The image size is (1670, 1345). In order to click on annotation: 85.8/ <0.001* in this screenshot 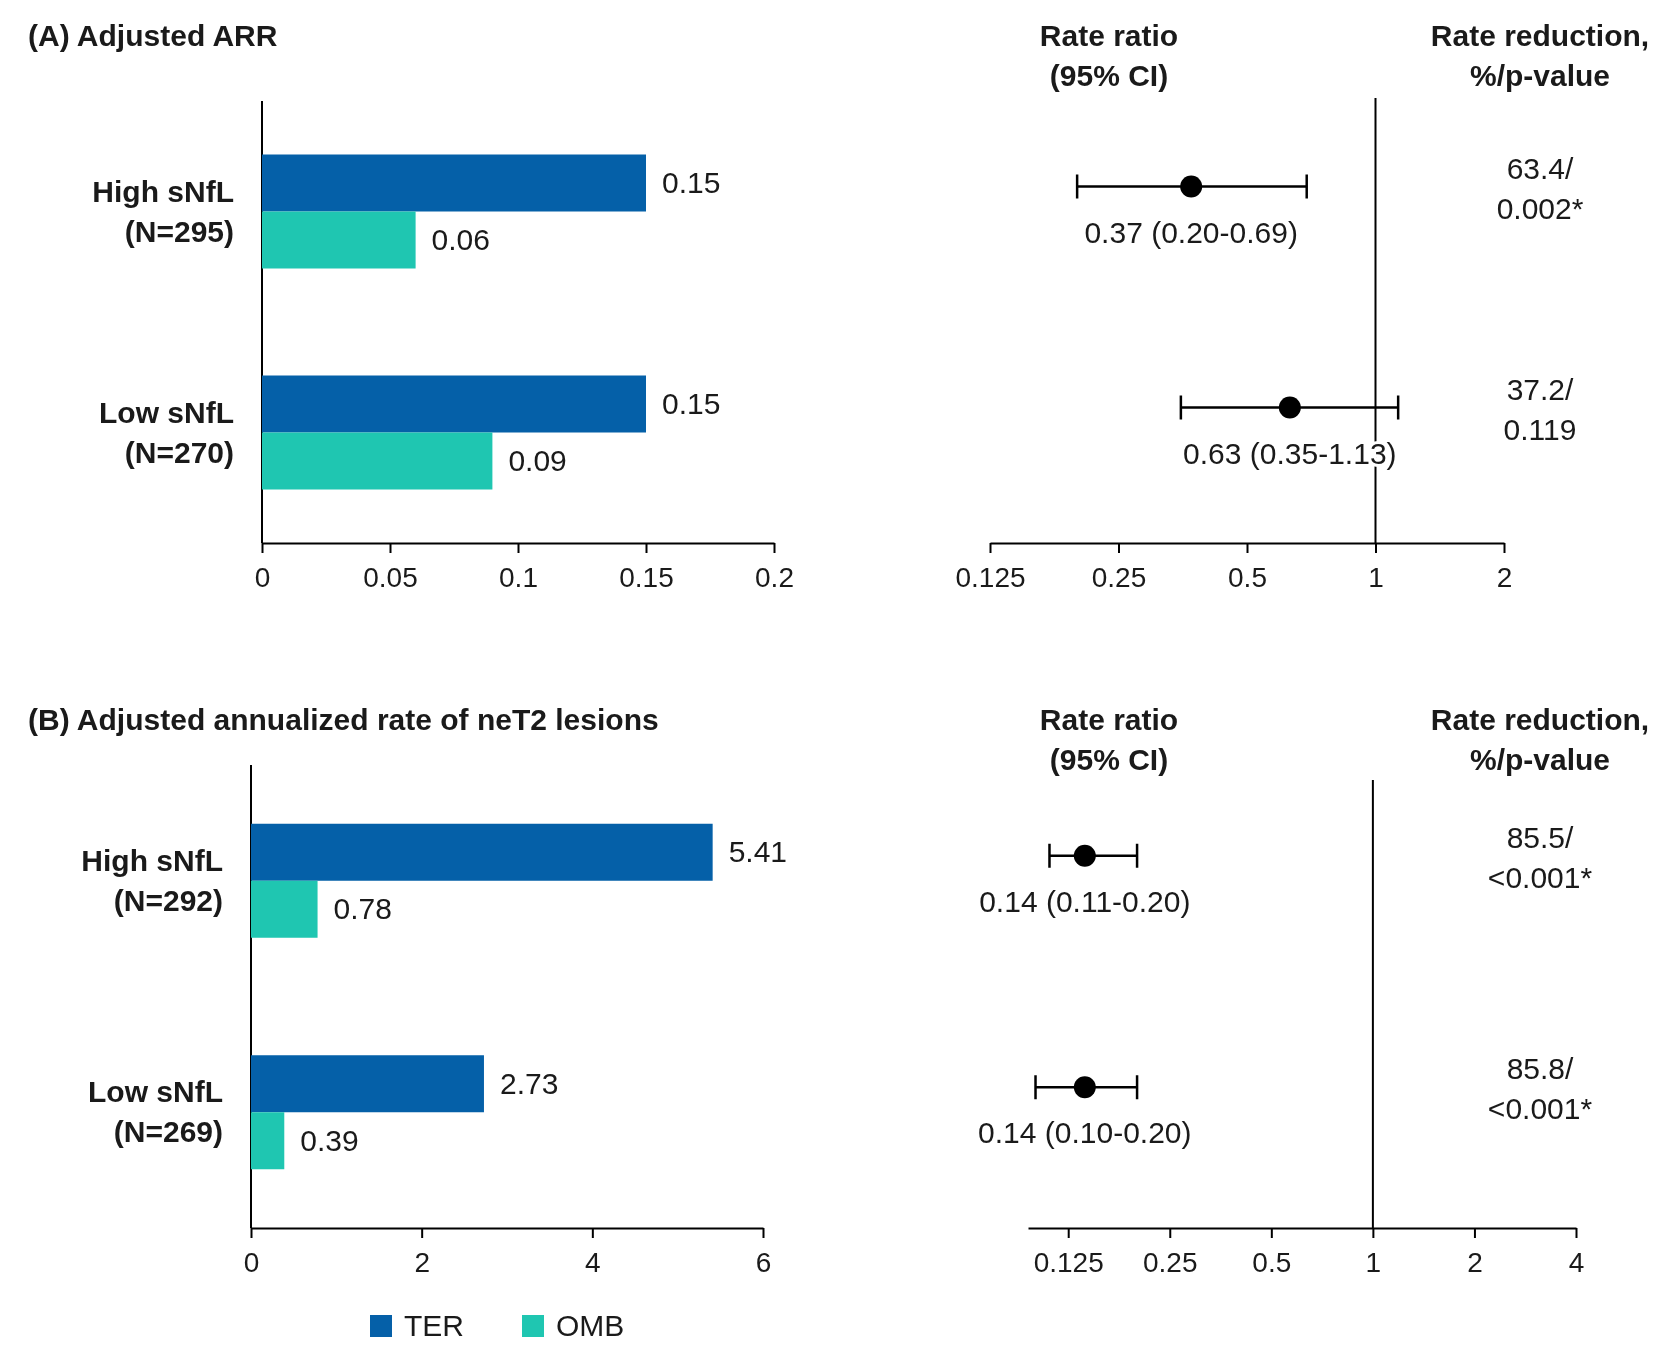, I will do `click(1540, 1089)`.